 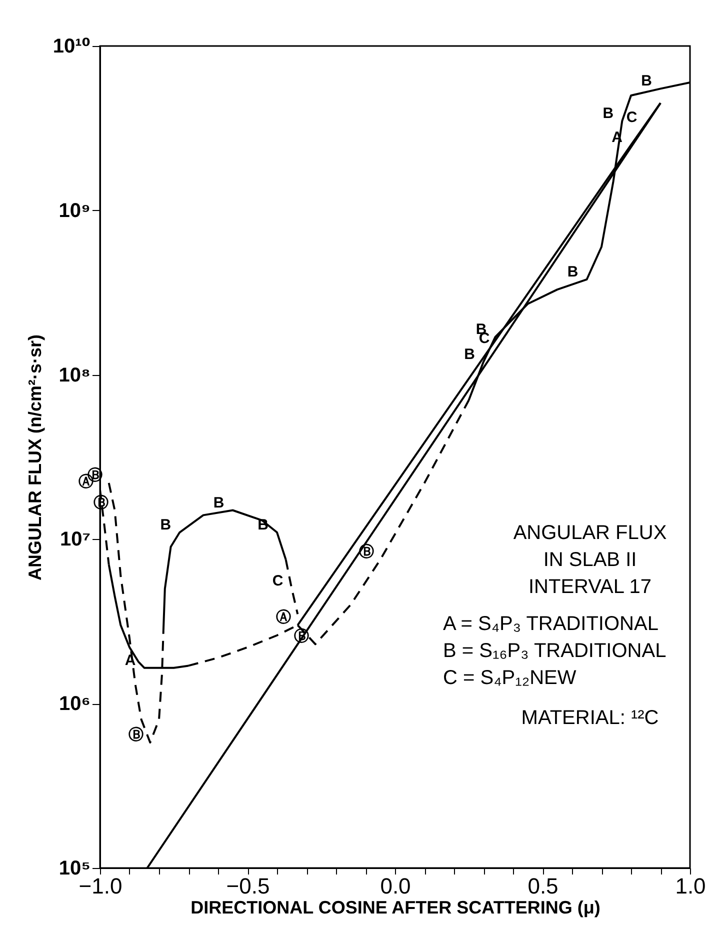 What do you see at coordinates (74, 375) in the screenshot?
I see `y-tick-label: 10⁸` at bounding box center [74, 375].